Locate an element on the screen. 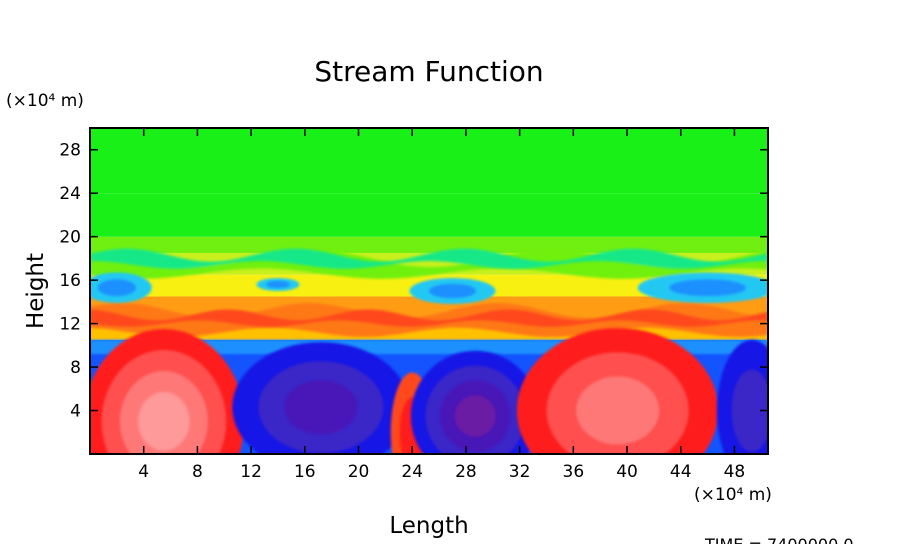 The width and height of the screenshot is (904, 544). x-tick-label-16: 16 is located at coordinates (305, 472).